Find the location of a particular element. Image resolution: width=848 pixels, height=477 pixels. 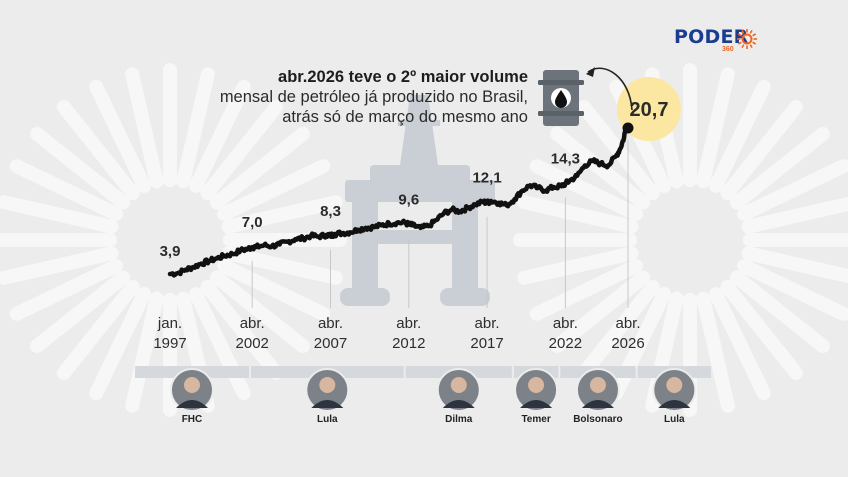

value-label: 3,9 is located at coordinates (170, 251).